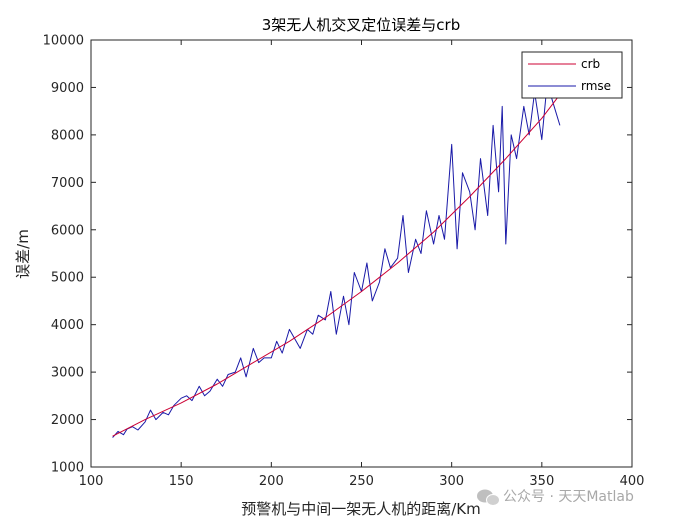  What do you see at coordinates (67, 230) in the screenshot?
I see `y-tick-label: 6000` at bounding box center [67, 230].